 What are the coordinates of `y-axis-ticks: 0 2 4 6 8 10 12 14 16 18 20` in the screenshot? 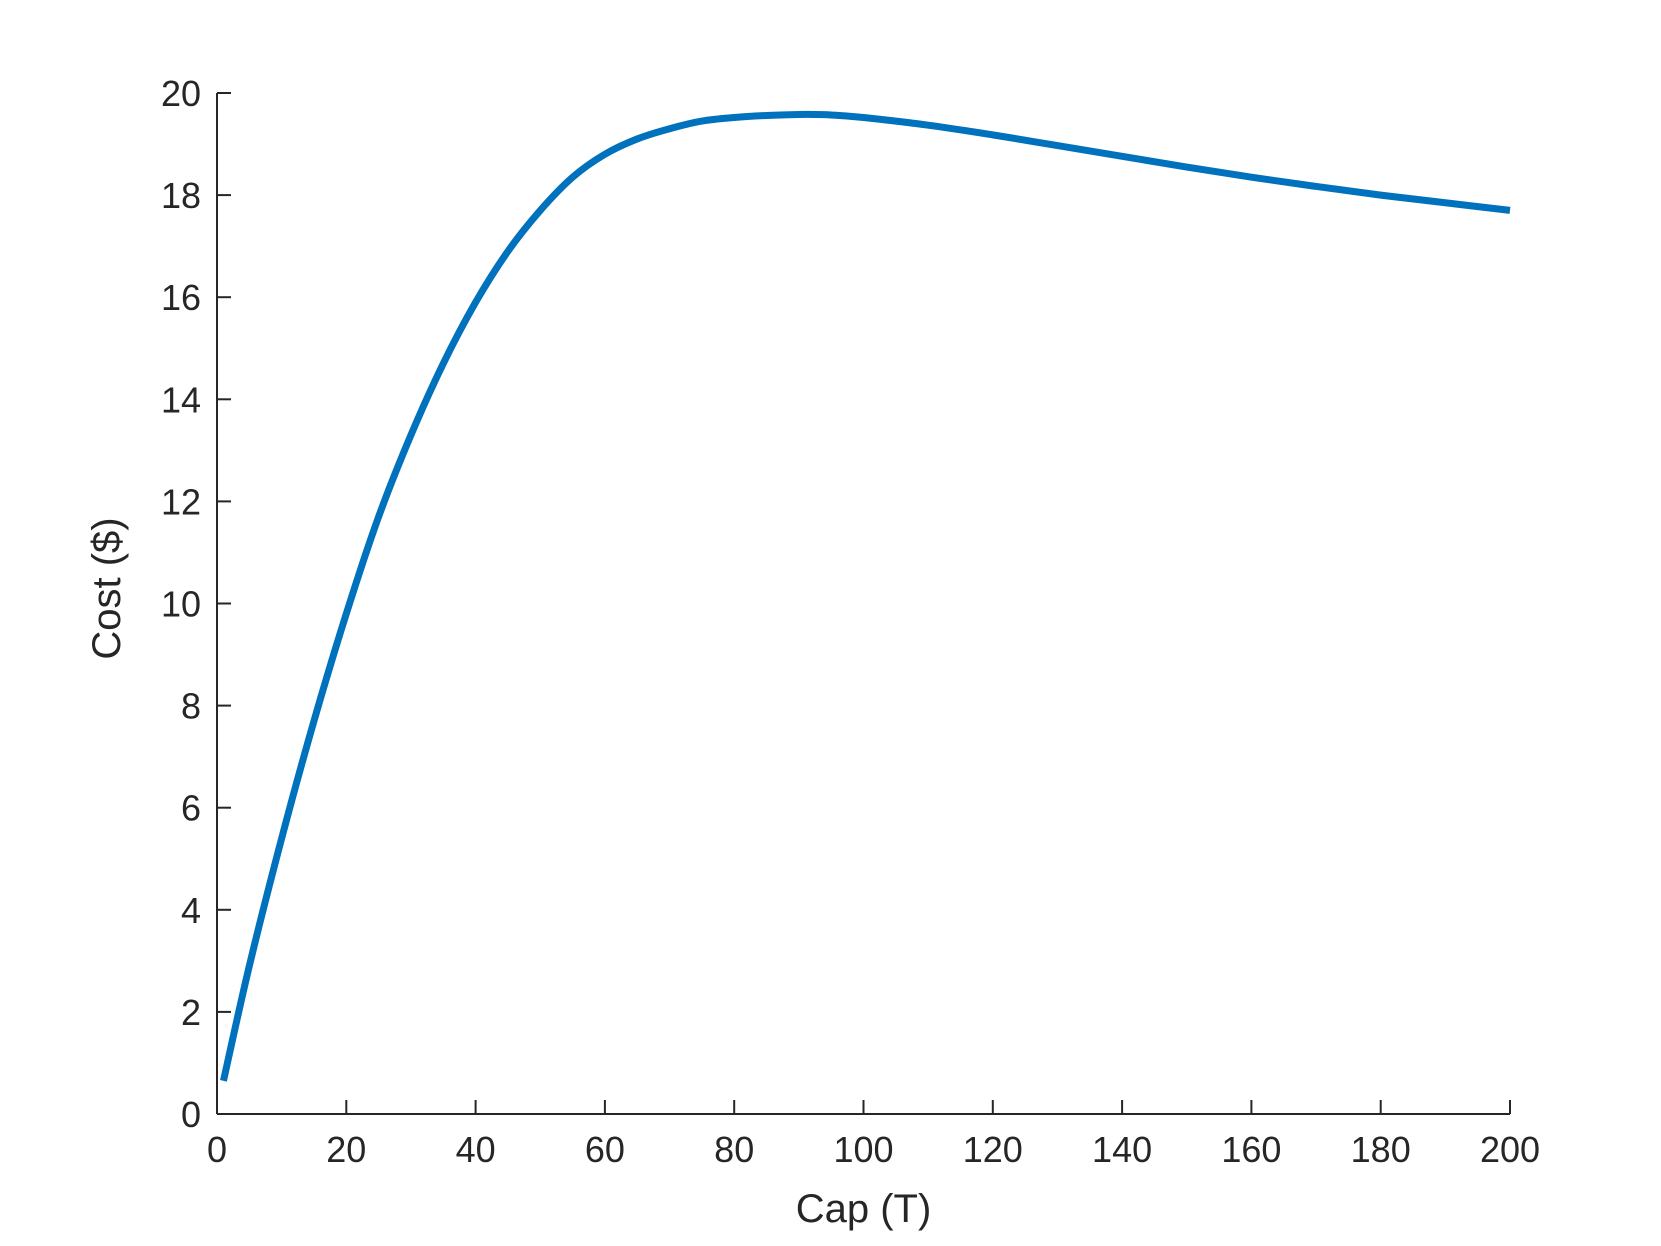 It's located at (196, 604).